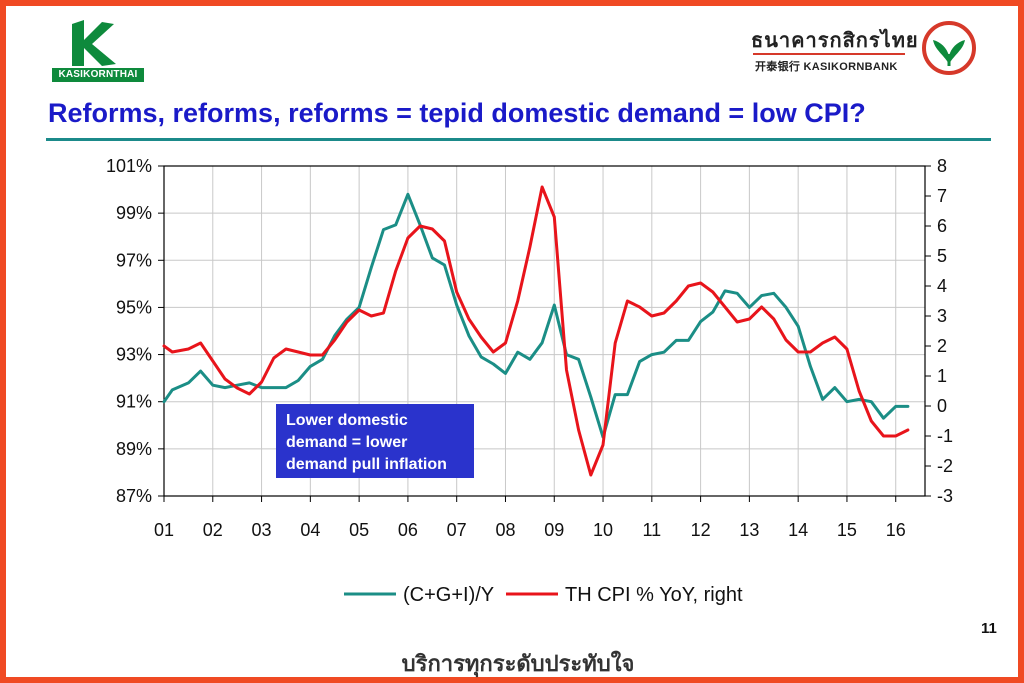  I want to click on x-tick-label: 08, so click(505, 530).